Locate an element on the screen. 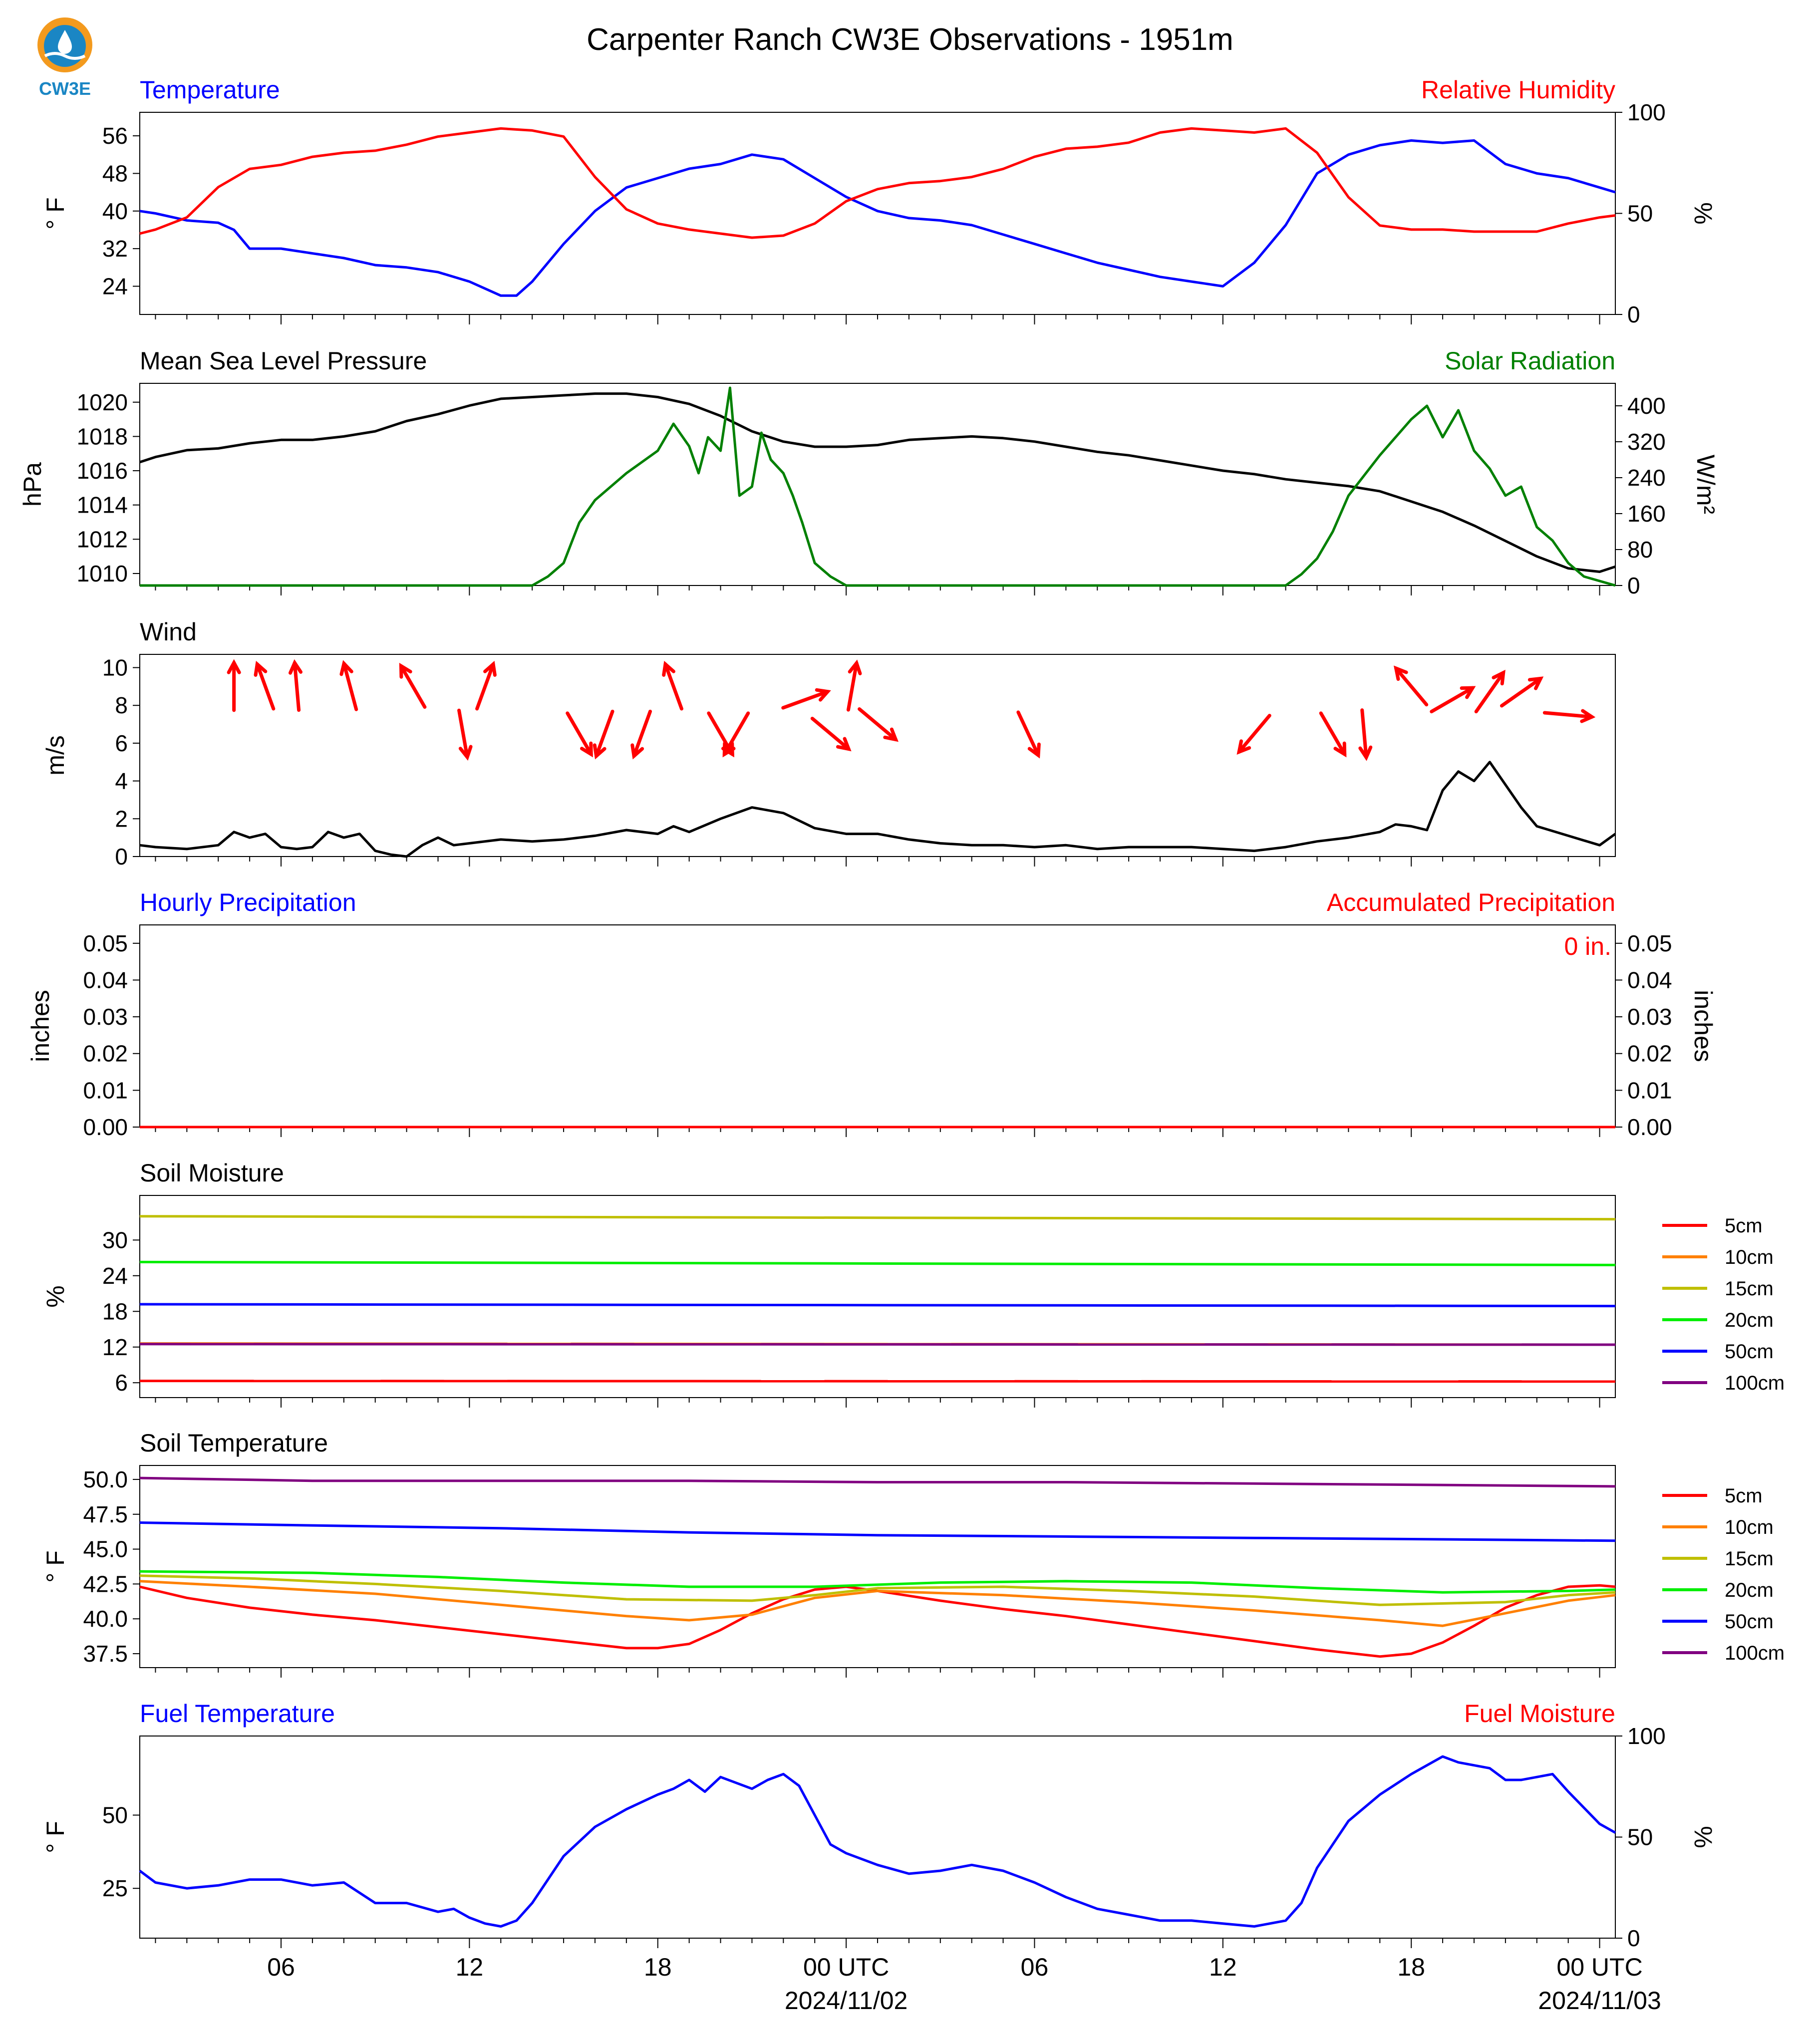  panel-title-left: Soil Moisture is located at coordinates (212, 1173).